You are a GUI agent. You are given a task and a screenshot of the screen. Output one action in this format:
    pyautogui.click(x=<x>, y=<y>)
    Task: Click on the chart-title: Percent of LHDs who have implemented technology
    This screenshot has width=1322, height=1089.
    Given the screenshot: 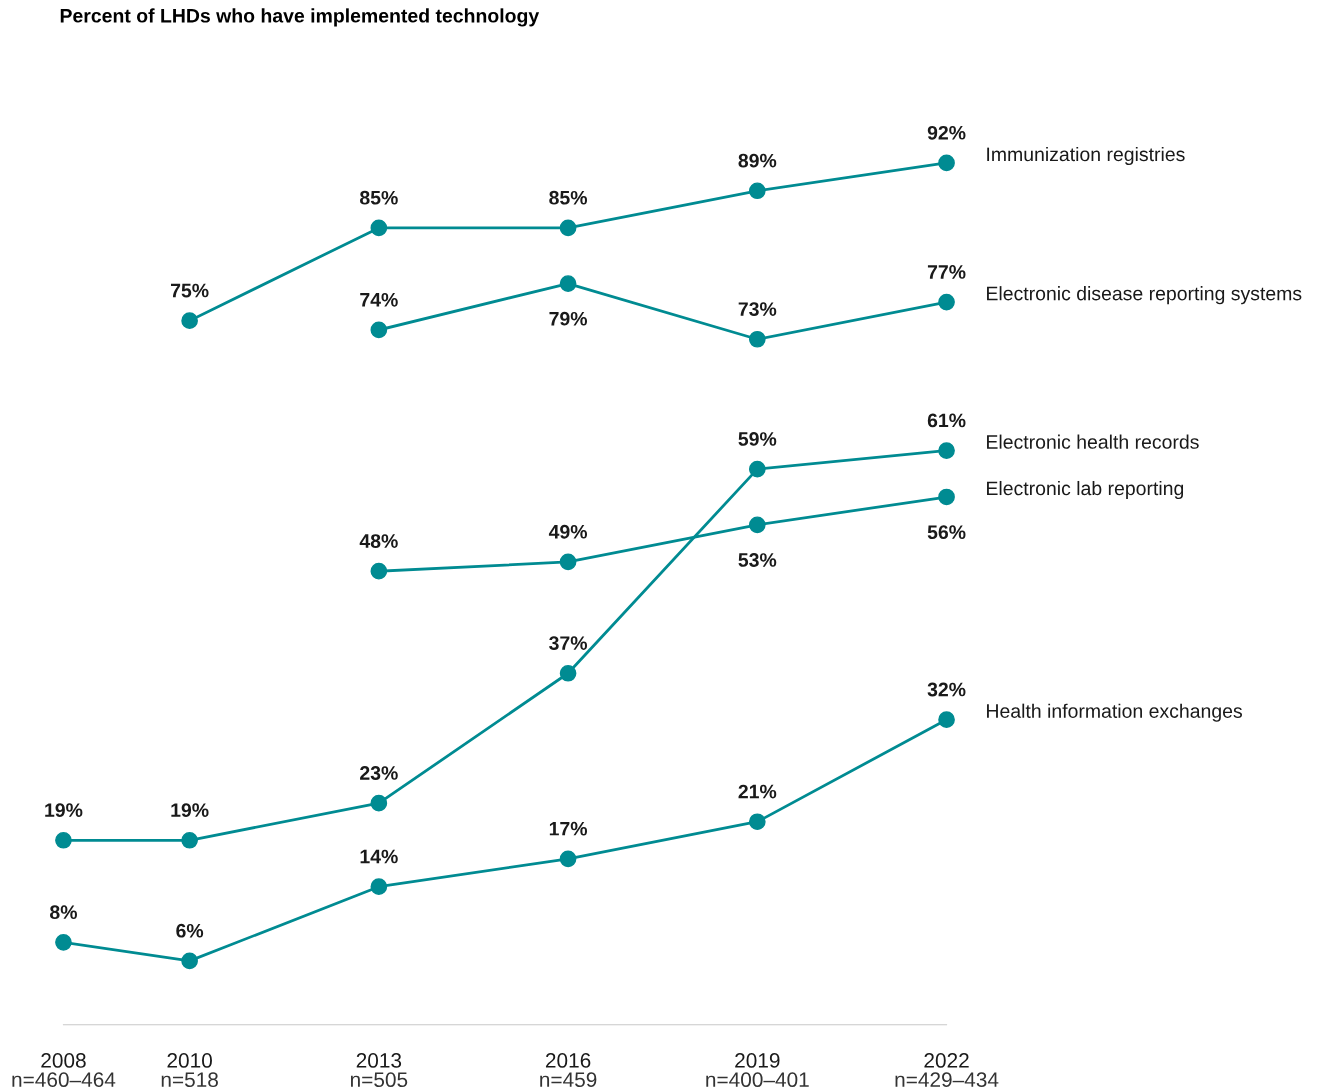 What is the action you would take?
    pyautogui.click(x=300, y=17)
    